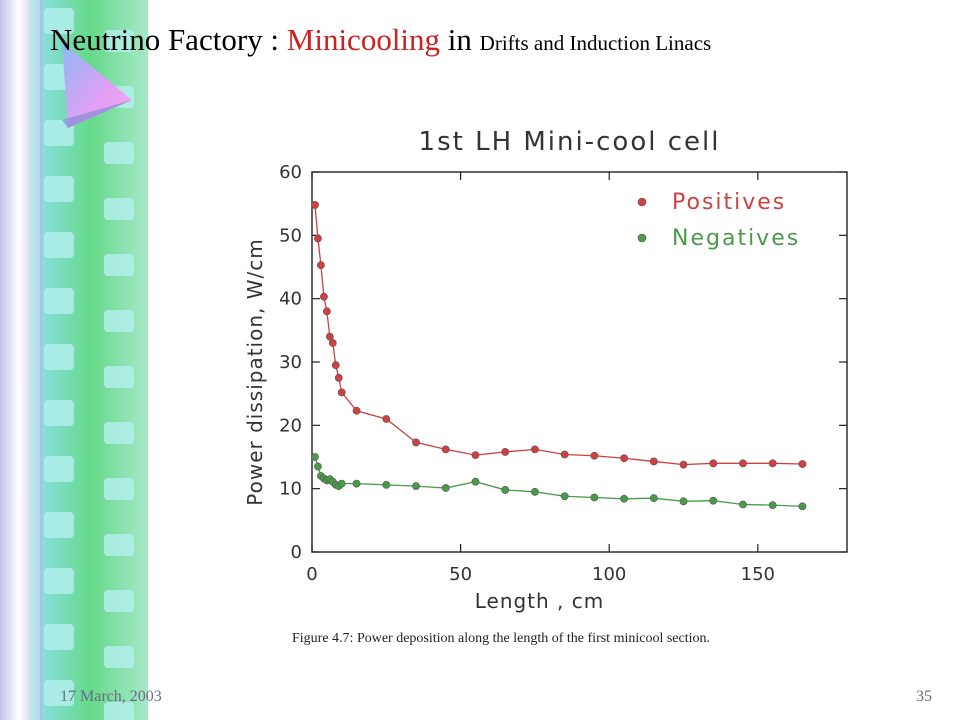 The width and height of the screenshot is (960, 720). Describe the element at coordinates (736, 238) in the screenshot. I see `legend-label-negatives: Negatives` at that location.